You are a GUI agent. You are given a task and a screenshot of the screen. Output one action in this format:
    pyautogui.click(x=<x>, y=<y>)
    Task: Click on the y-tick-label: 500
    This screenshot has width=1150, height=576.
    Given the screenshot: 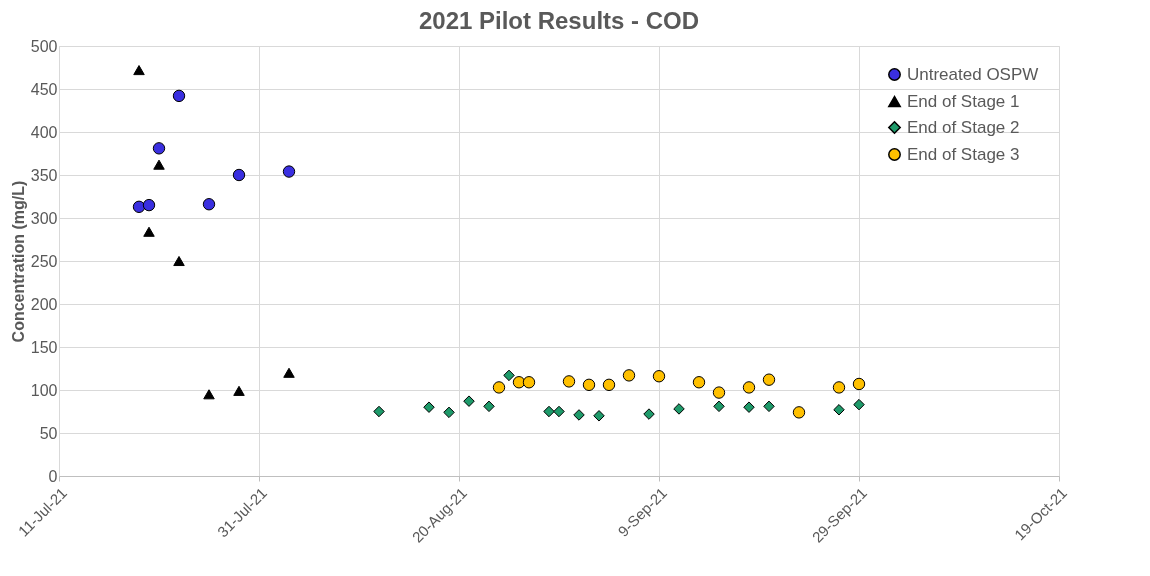 What is the action you would take?
    pyautogui.click(x=44, y=46)
    